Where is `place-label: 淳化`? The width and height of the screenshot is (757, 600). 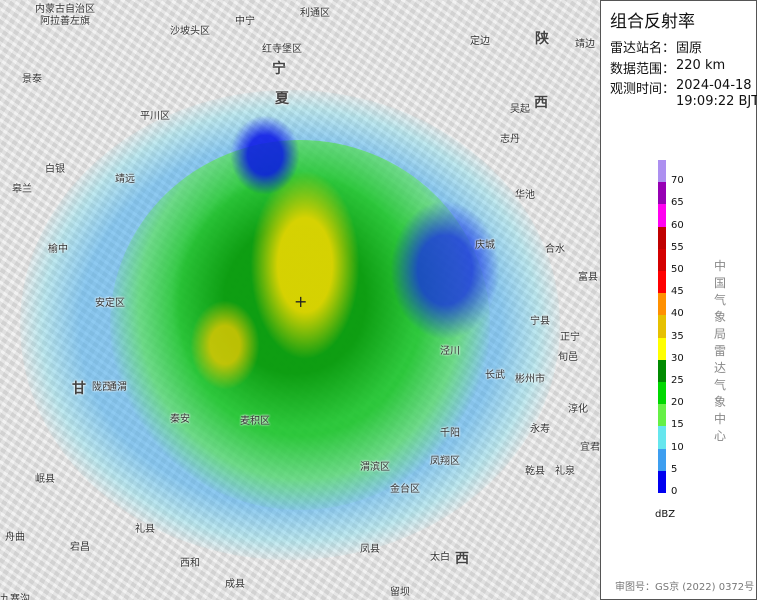
place-label: 淳化 is located at coordinates (578, 409).